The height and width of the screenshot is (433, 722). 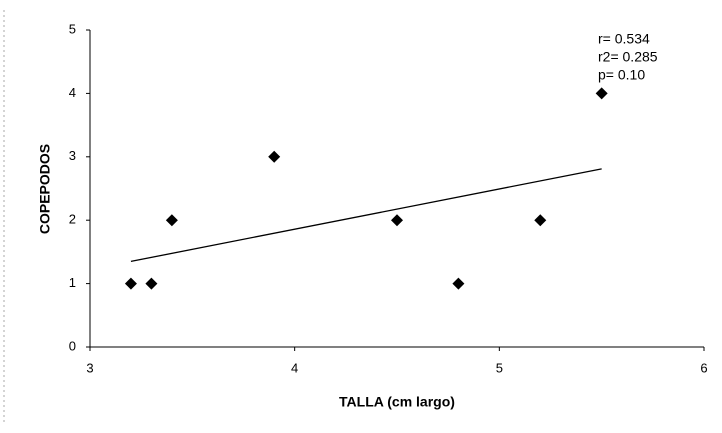 What do you see at coordinates (294, 367) in the screenshot?
I see `x-tick-label: 4` at bounding box center [294, 367].